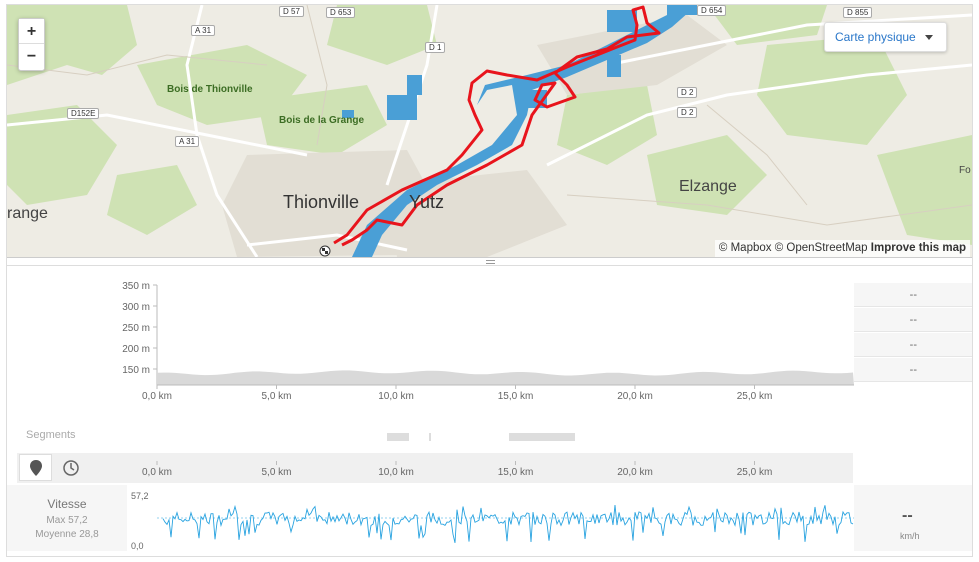  I want to click on distance-axis: 0,0 km 5,0 km 10,0 km 15,0 km 20,0 km 25,0 km, so click(457, 469).